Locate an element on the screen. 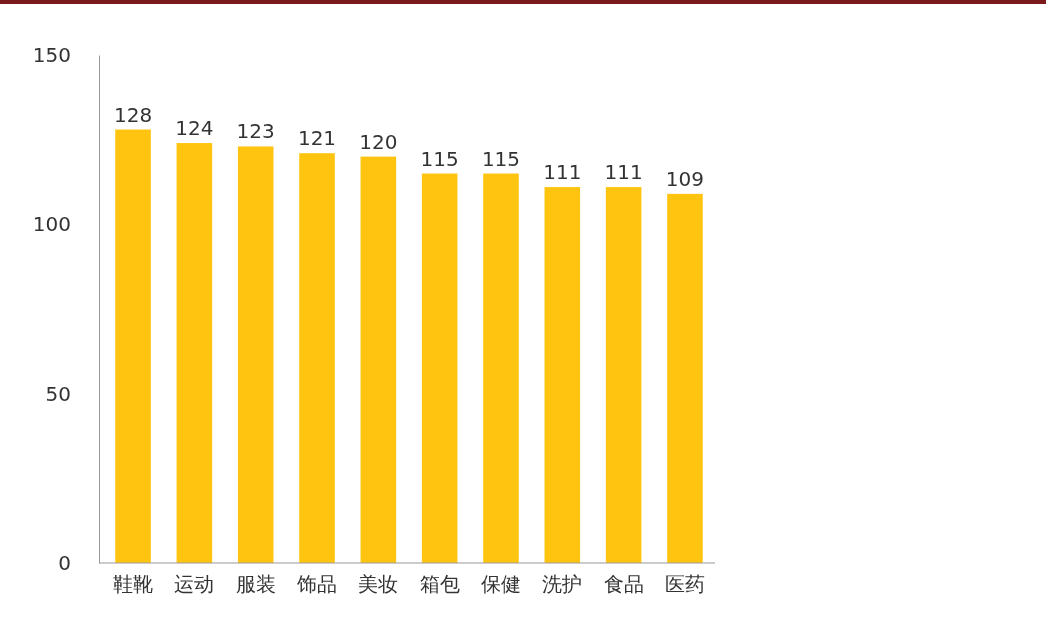 This screenshot has height=619, width=1046. x-tick-label: 保健 is located at coordinates (500, 584).